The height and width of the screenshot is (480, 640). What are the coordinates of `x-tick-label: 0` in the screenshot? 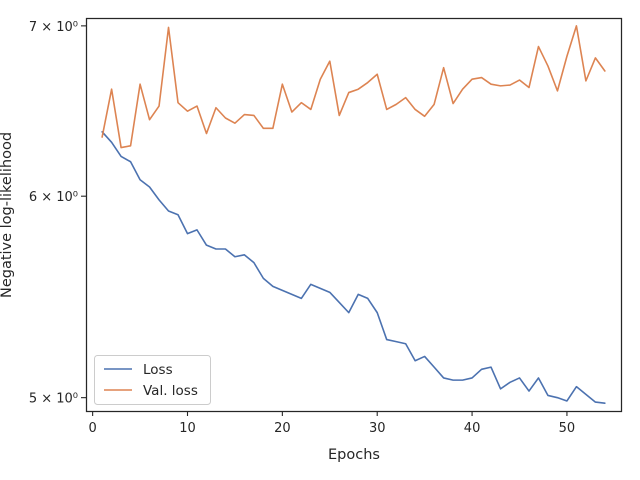 It's located at (92, 428).